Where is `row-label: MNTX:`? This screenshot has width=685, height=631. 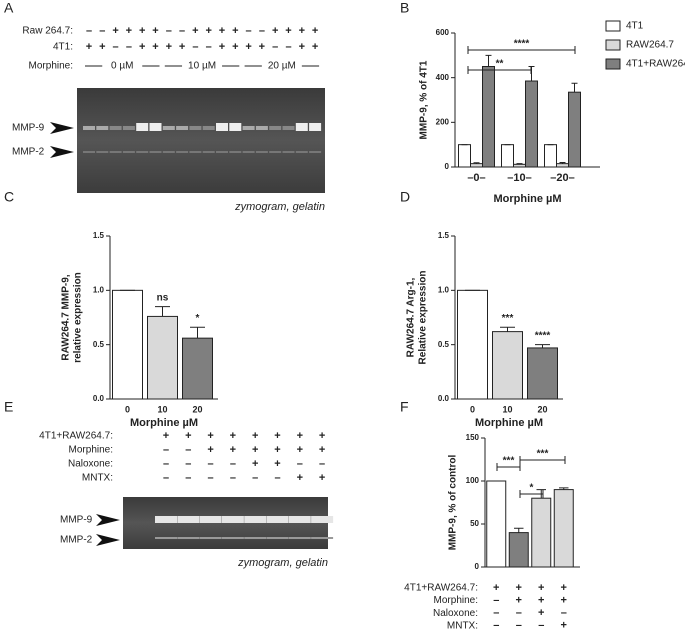
row-label: MNTX: is located at coordinates (97, 478).